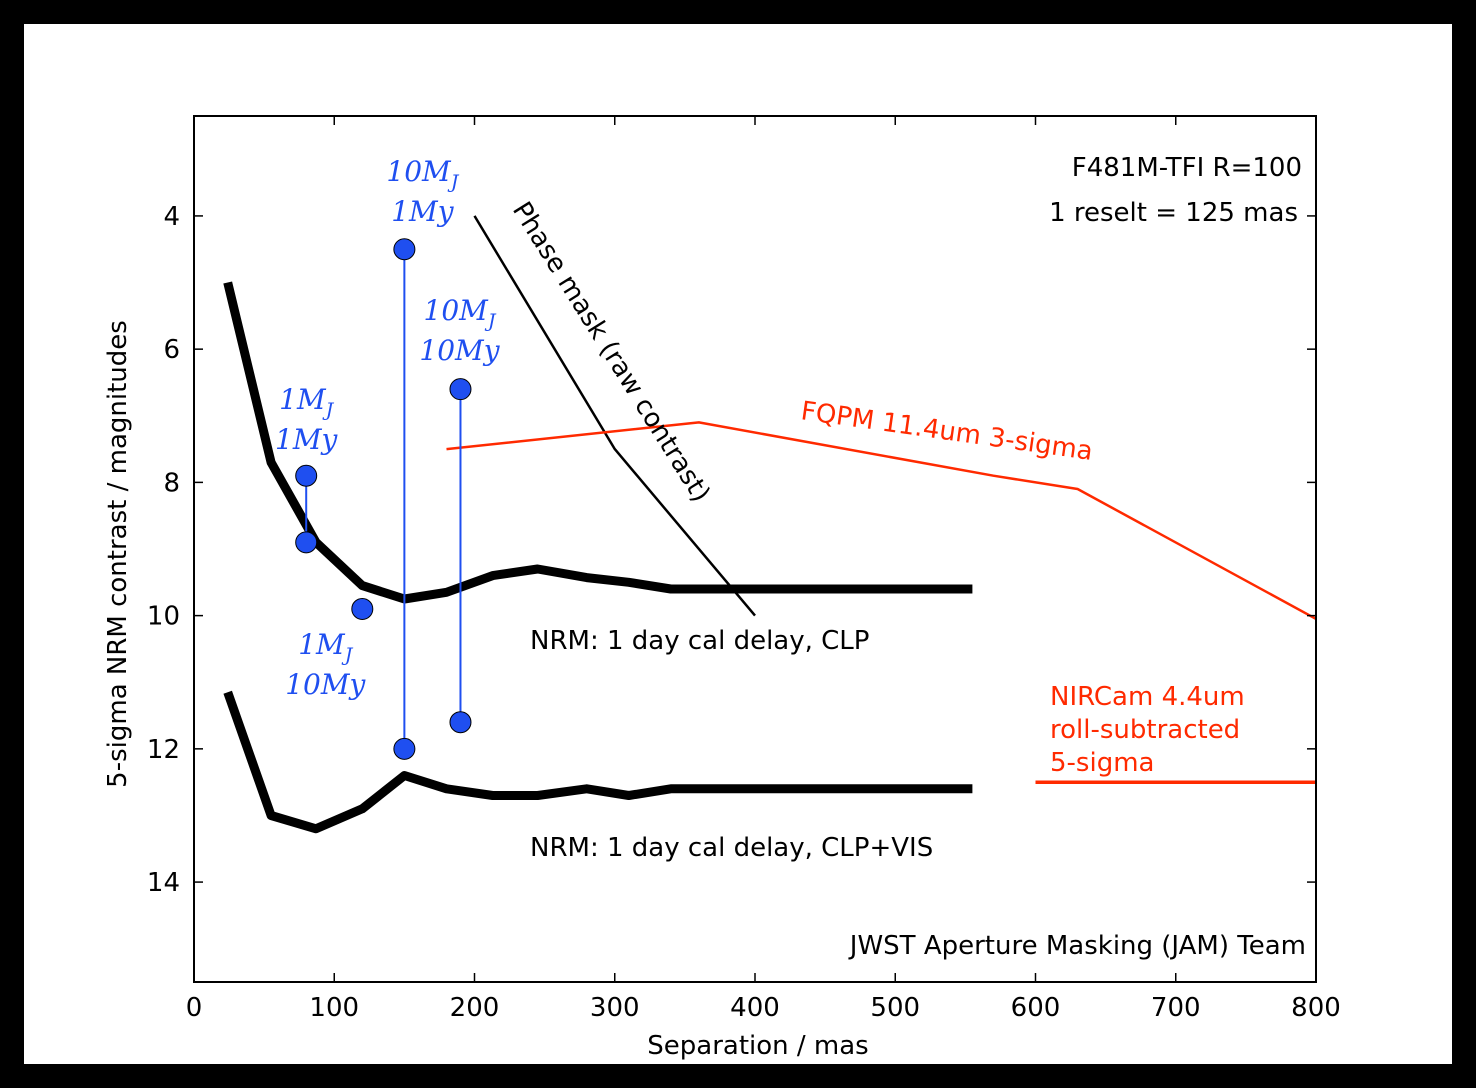  Describe the element at coordinates (755, 1008) in the screenshot. I see `x-tick-label: 400` at that location.